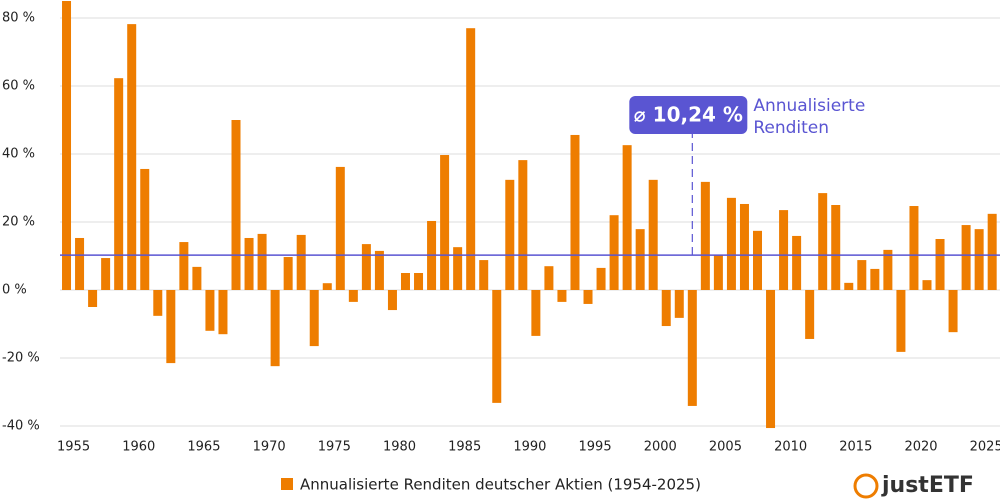  I want to click on x-tick-label: 2005, so click(725, 447).